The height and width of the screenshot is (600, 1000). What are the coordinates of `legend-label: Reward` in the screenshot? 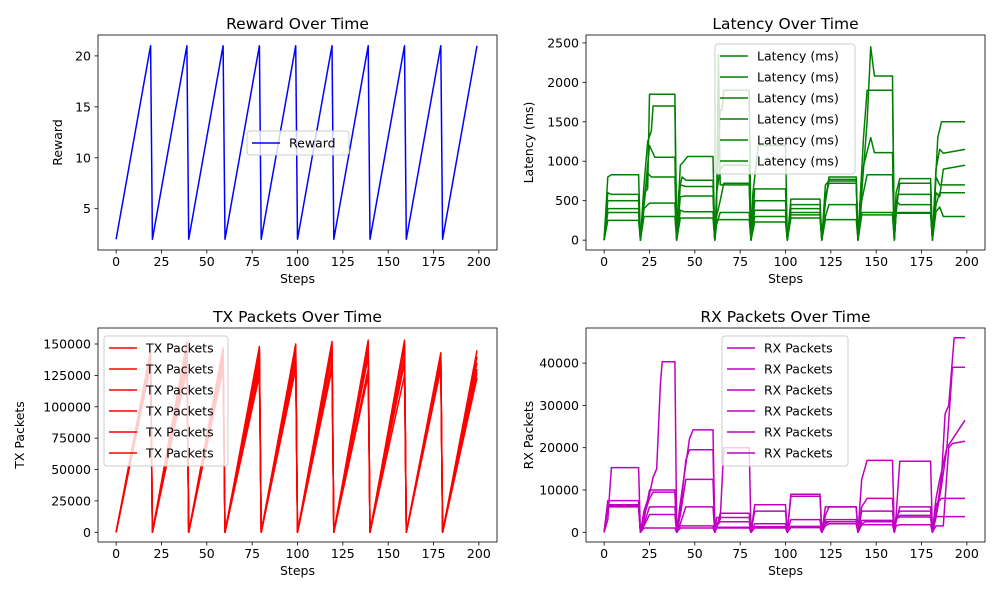 It's located at (312, 143).